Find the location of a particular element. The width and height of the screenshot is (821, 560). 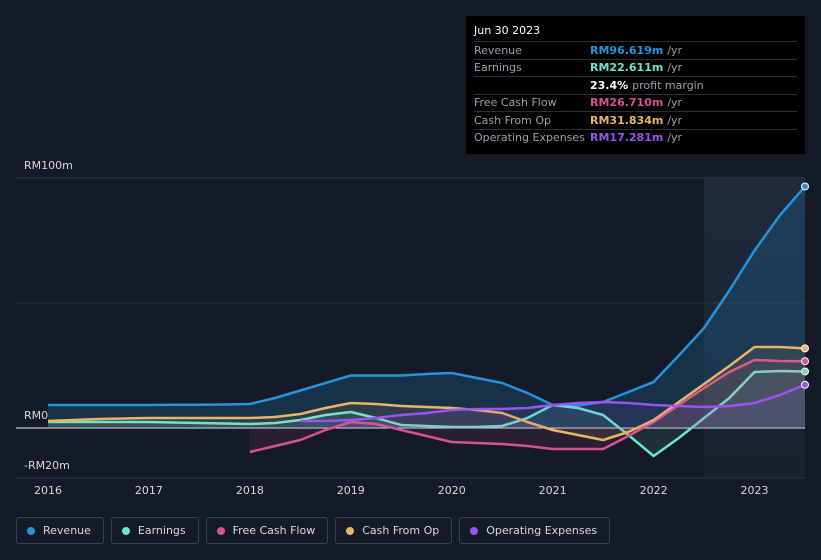

legend-item: Revenue is located at coordinates (60, 530).